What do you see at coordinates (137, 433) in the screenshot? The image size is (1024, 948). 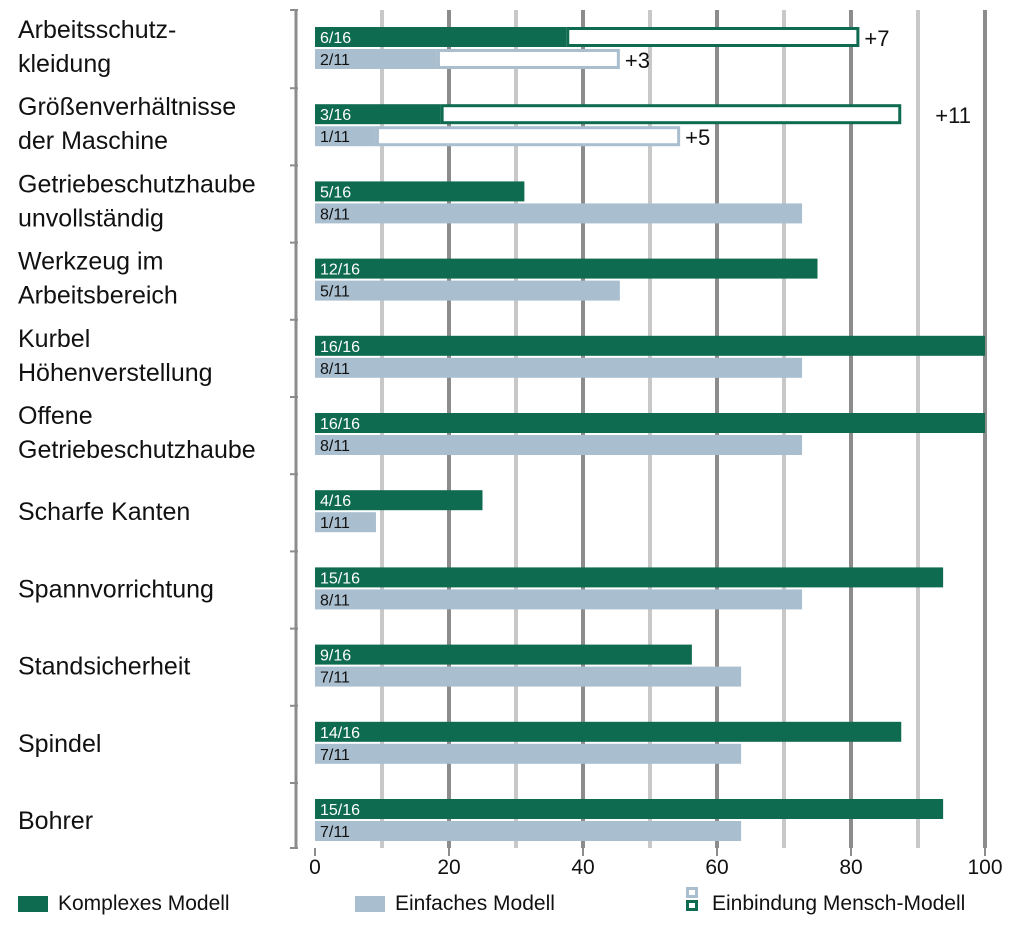 I see `category-label: Offene Getriebeschutzhaube` at bounding box center [137, 433].